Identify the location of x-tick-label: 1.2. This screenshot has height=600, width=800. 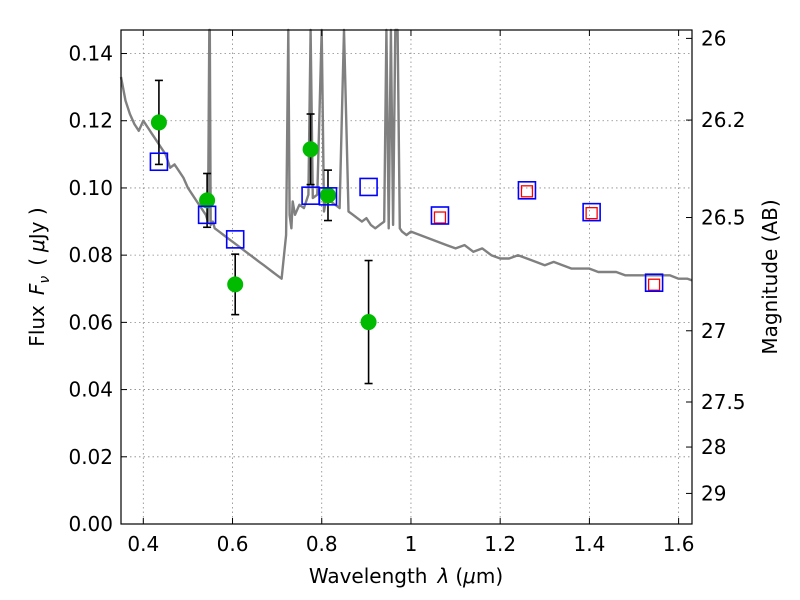
(500, 544).